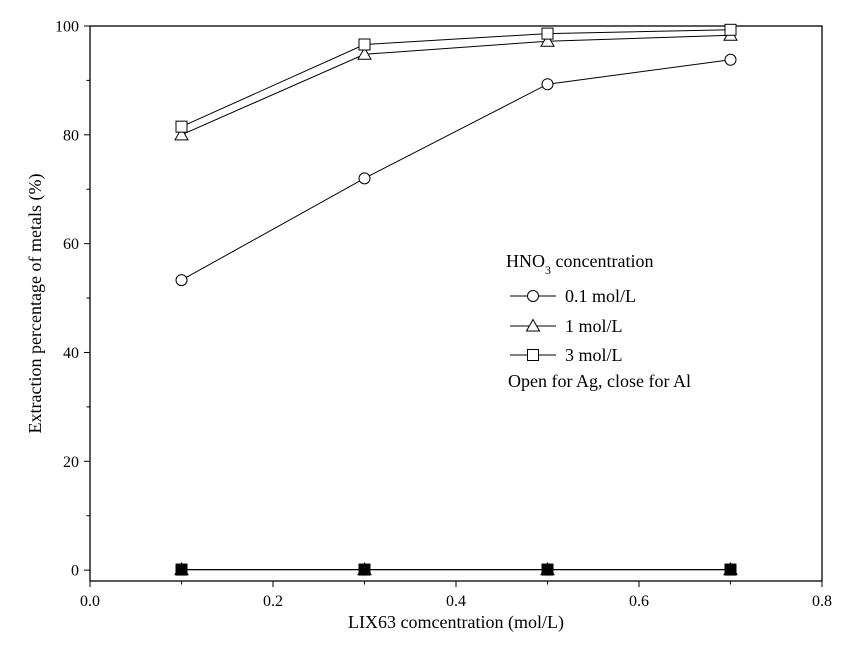  I want to click on y-tick-label: 40, so click(71, 353).